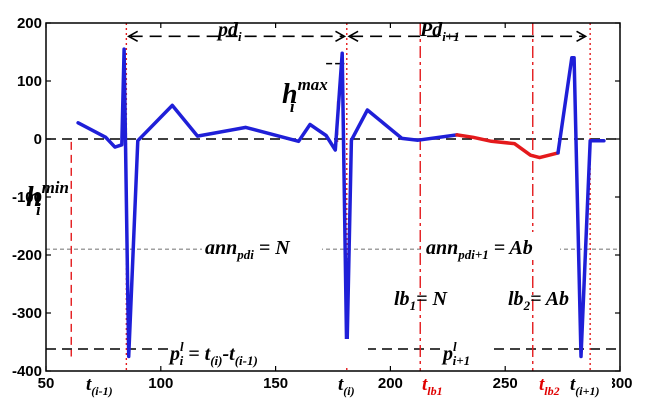 This screenshot has height=402, width=646. I want to click on x-label-t-im1: t(i-1), so click(99, 386).